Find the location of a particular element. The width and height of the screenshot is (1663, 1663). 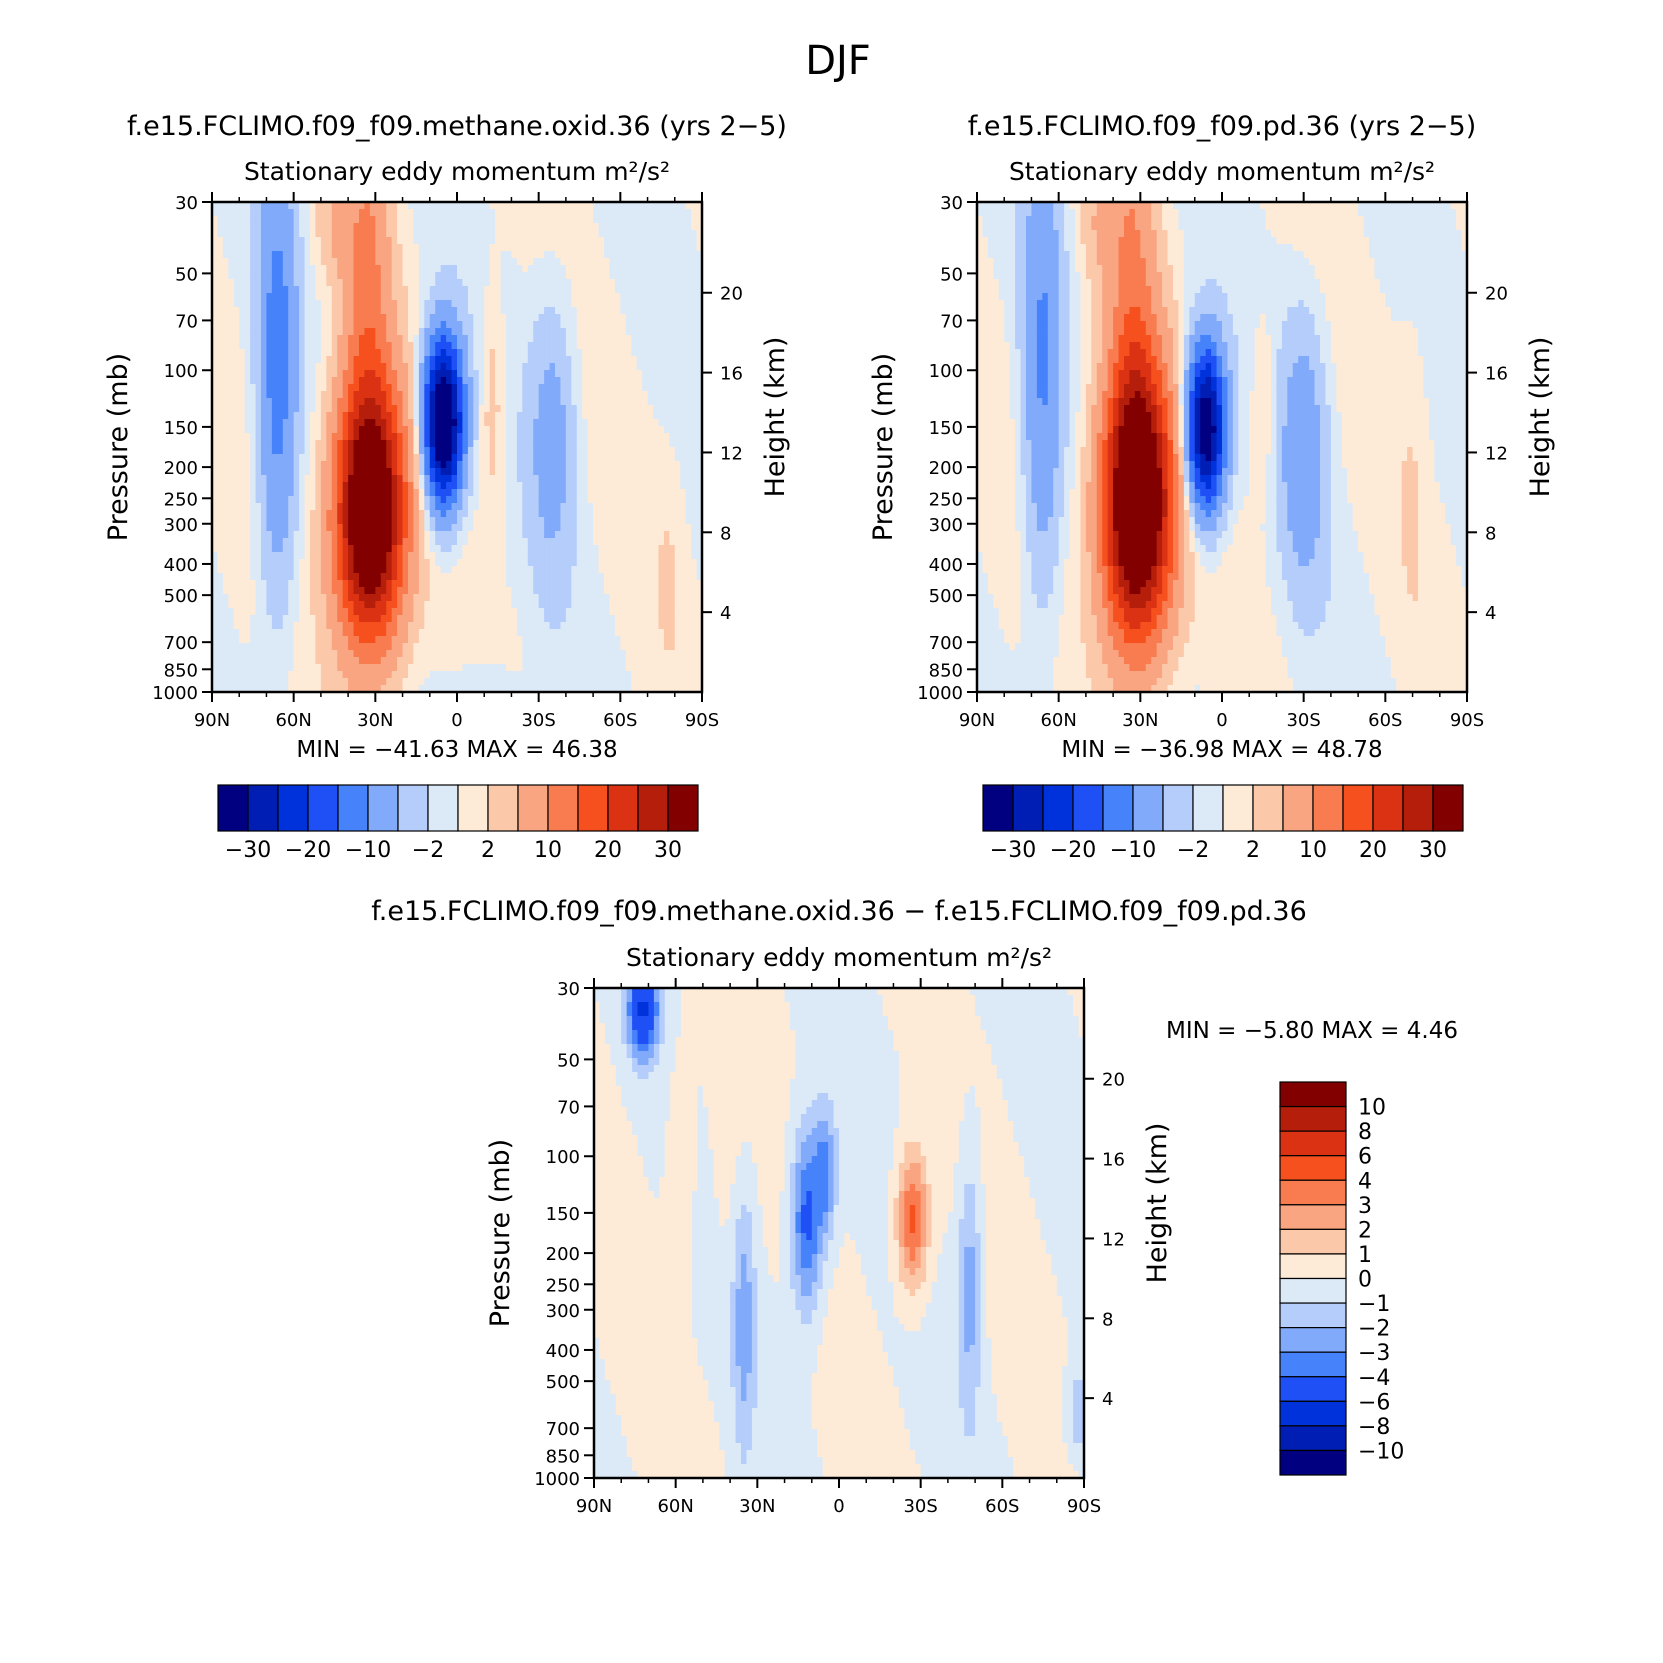

colorbar-label: 1 is located at coordinates (1365, 1255).